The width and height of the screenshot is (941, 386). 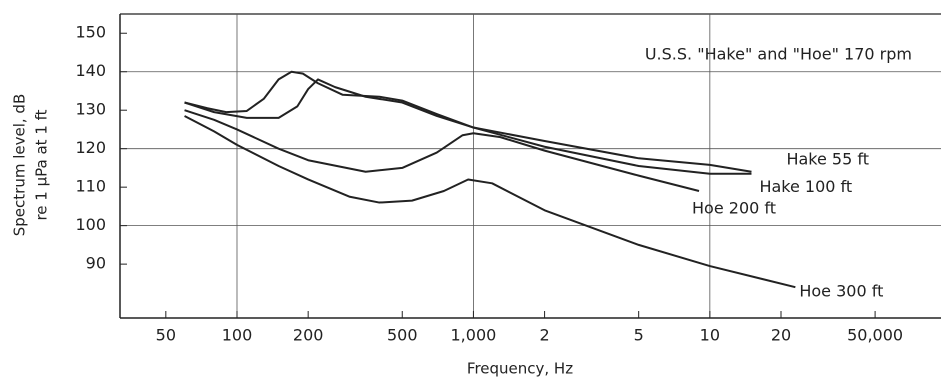 What do you see at coordinates (96, 263) in the screenshot?
I see `y-tick-label: 90` at bounding box center [96, 263].